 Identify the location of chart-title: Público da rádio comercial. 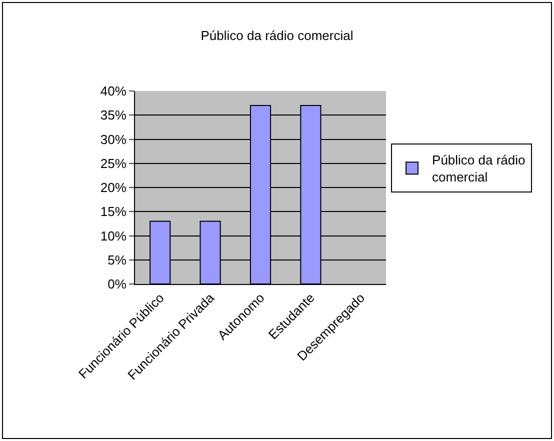
(277, 35).